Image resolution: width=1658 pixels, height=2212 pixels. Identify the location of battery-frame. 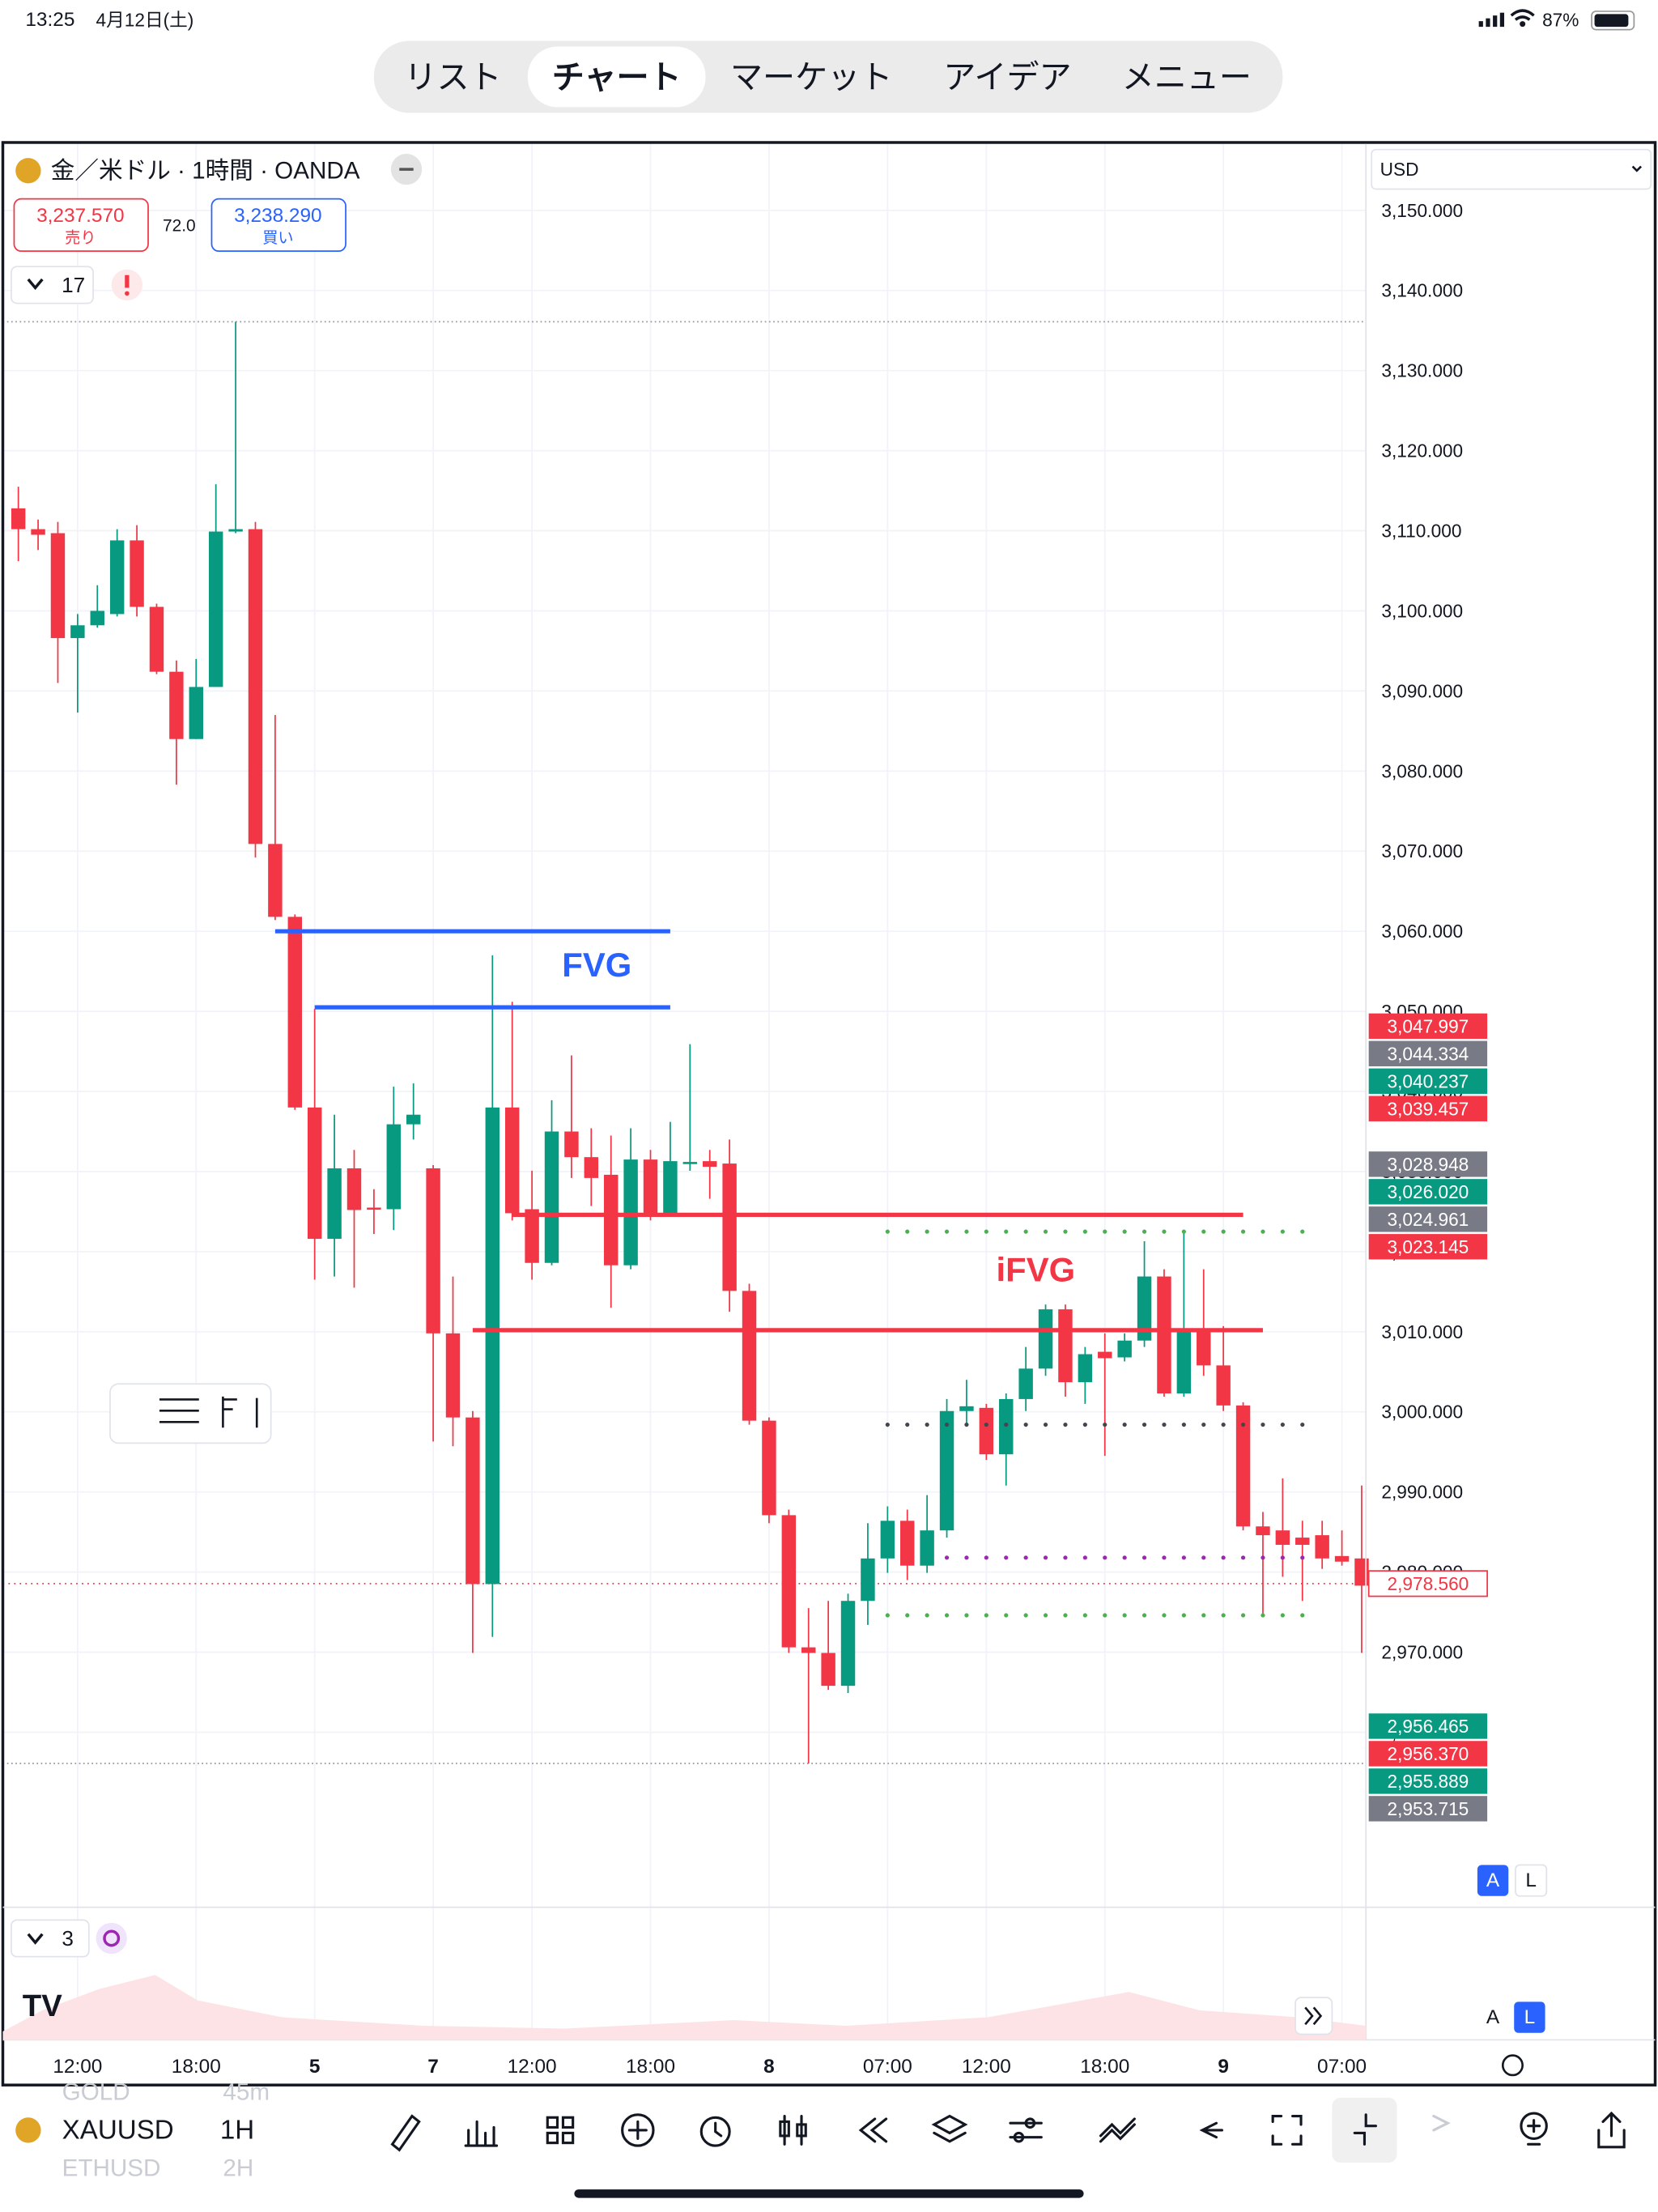
(1613, 21).